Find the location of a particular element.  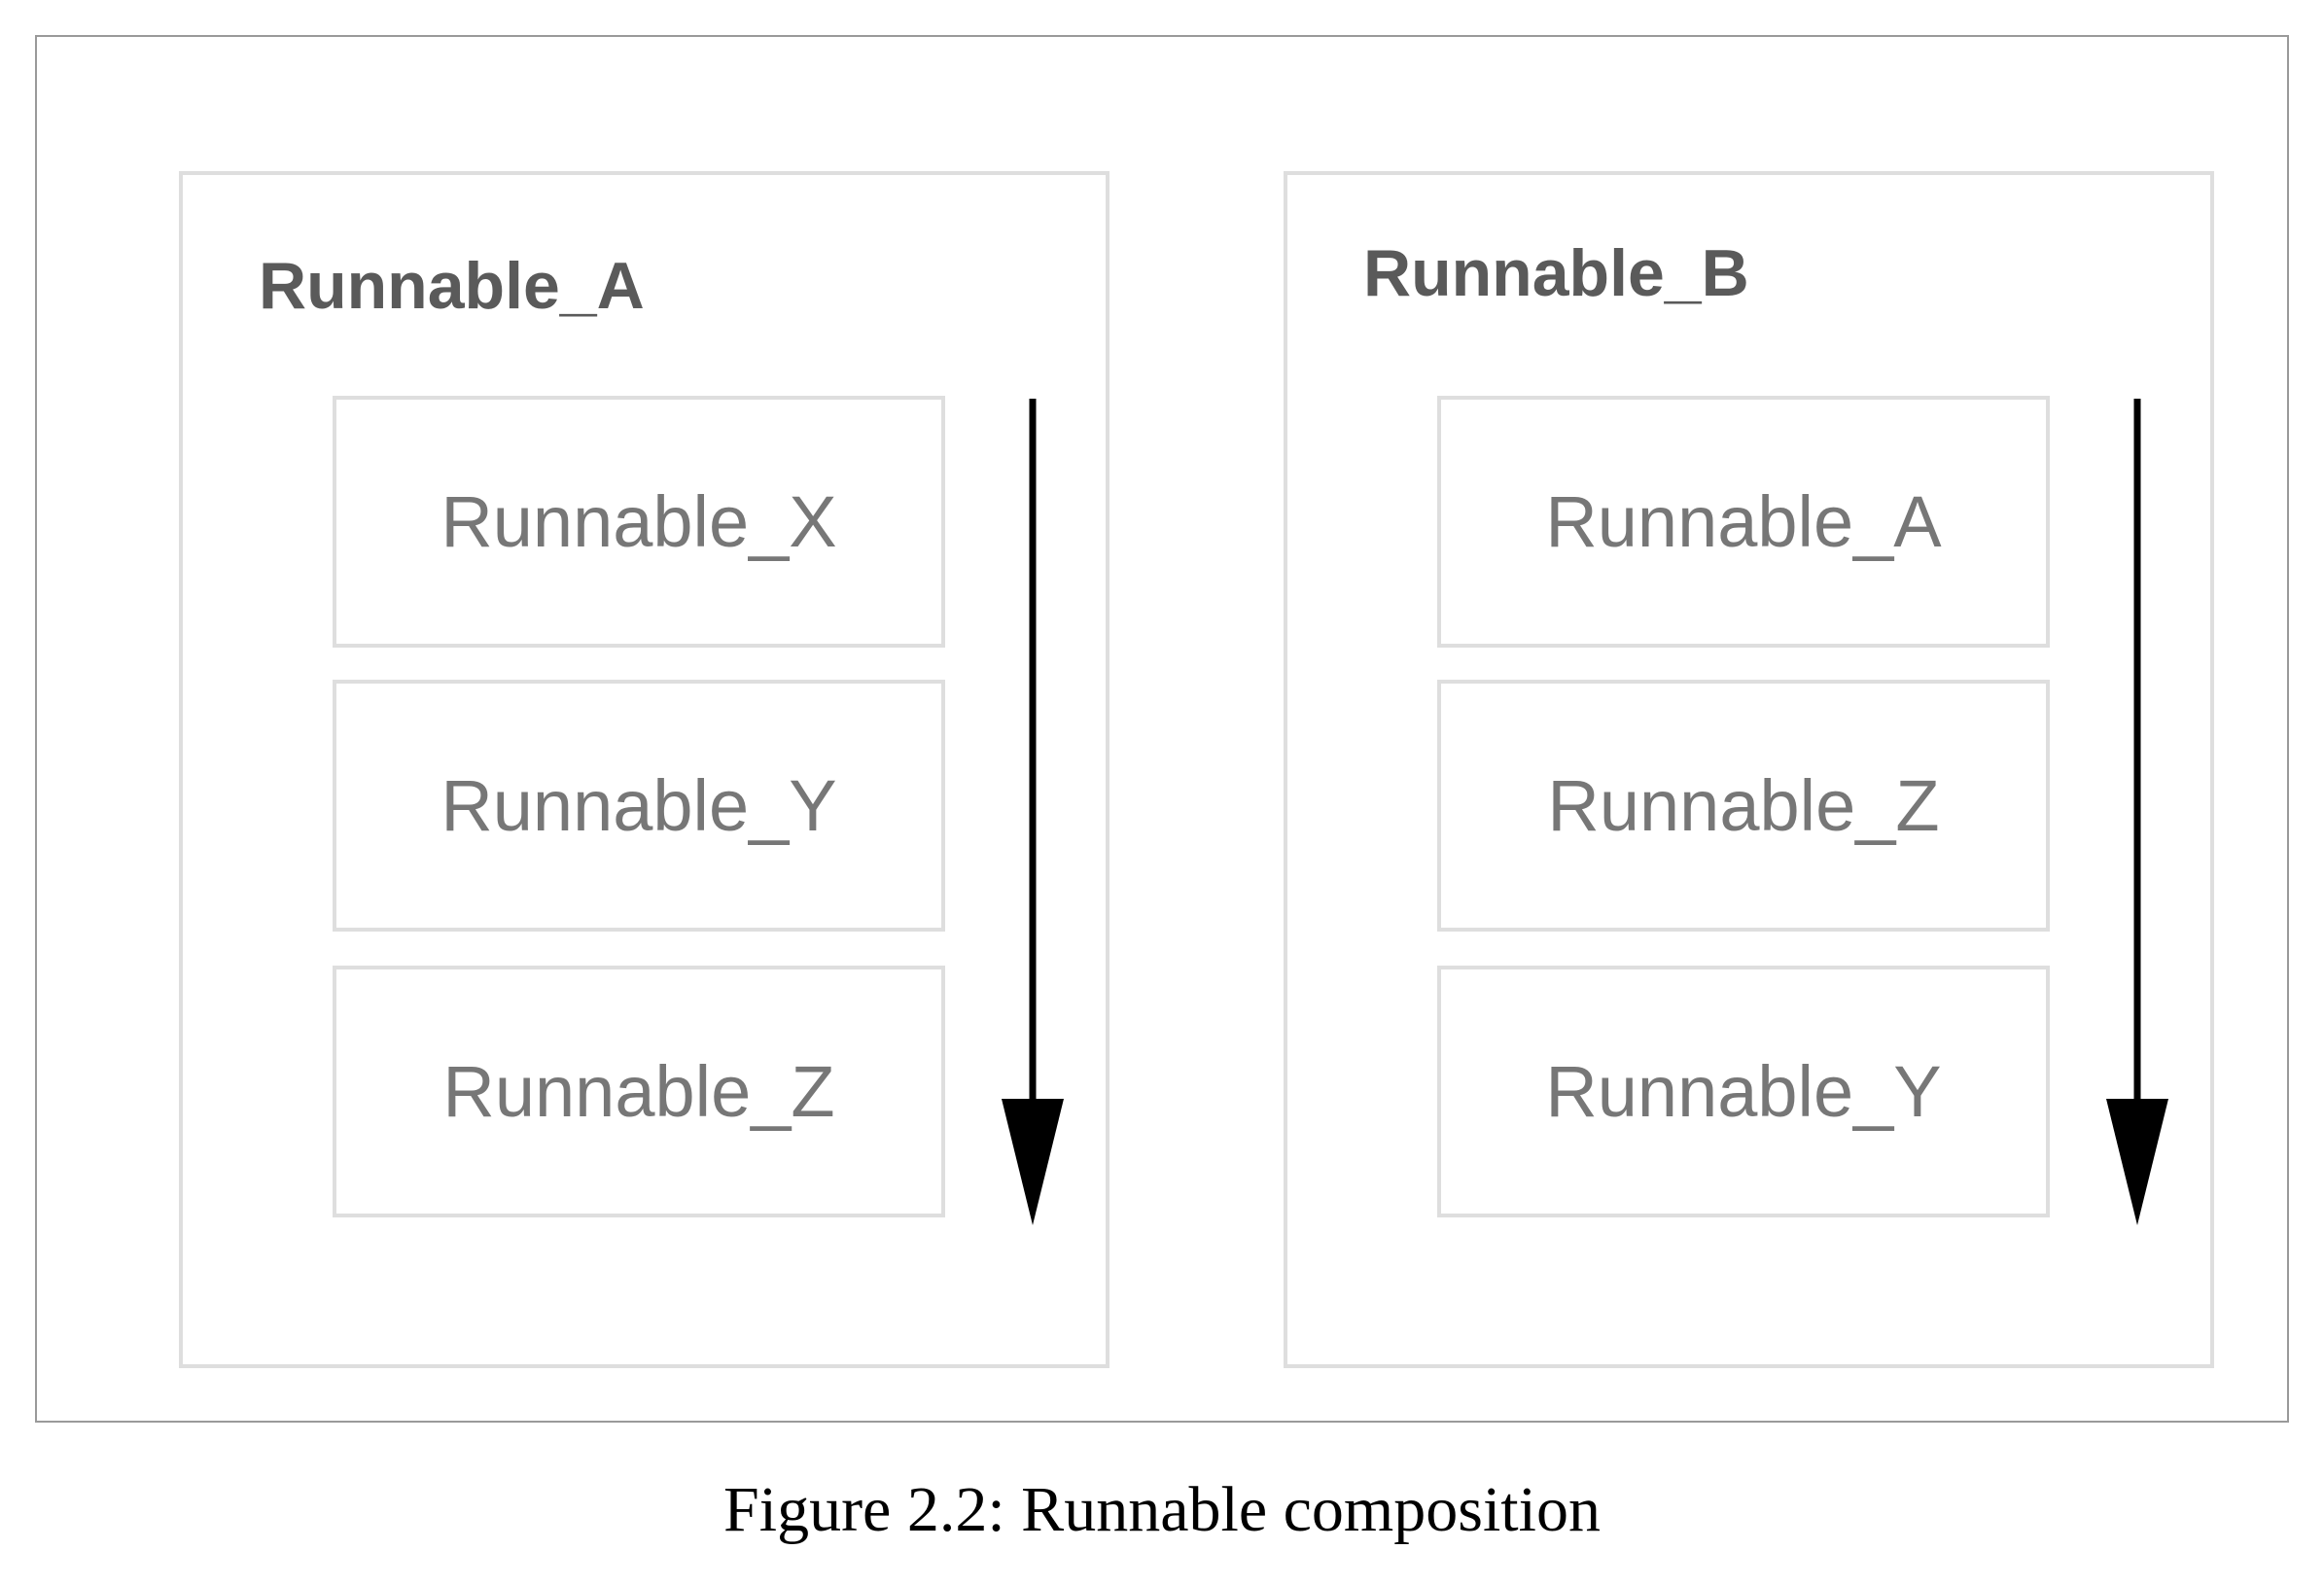

runnable-item-label: Runnable_A is located at coordinates (1744, 522).